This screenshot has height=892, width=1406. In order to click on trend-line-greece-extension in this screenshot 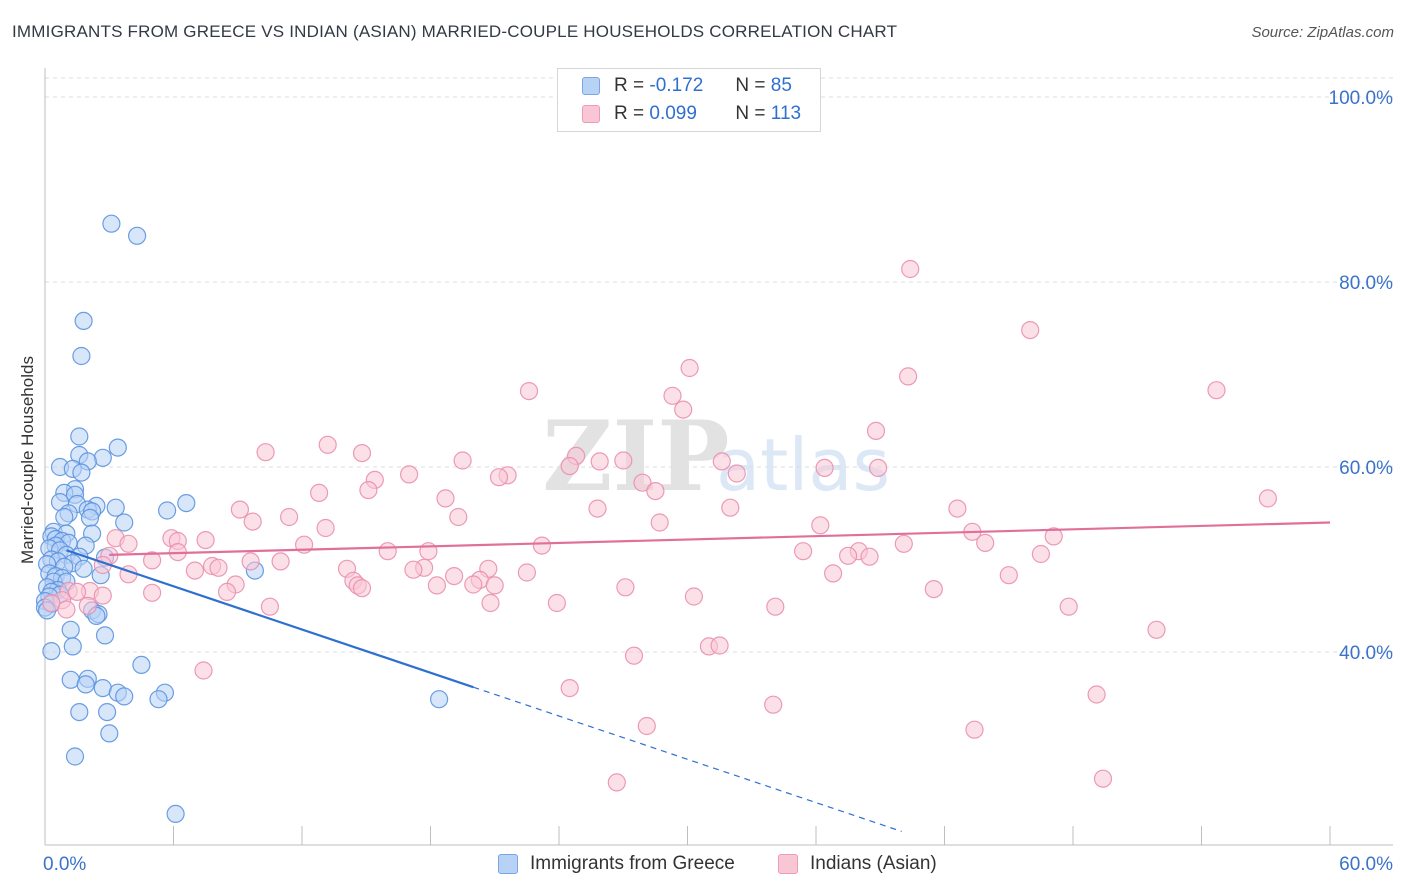, I will do `click(687, 759)`.